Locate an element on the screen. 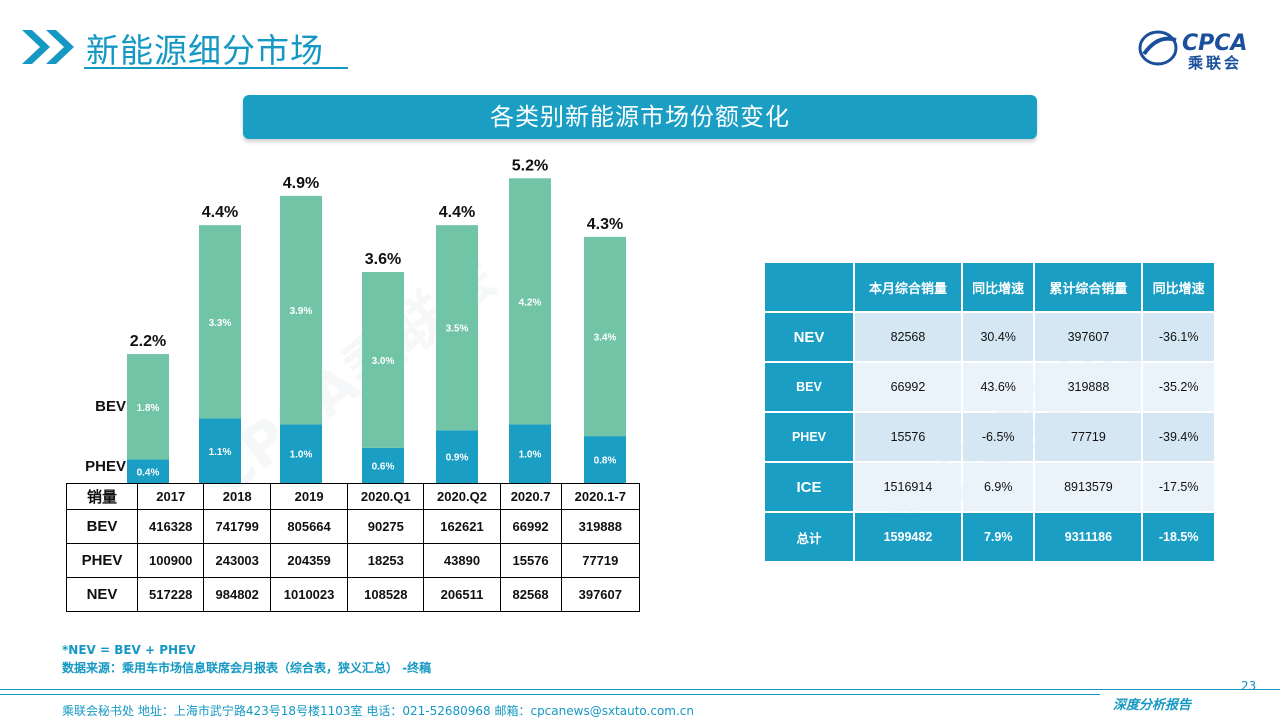 This screenshot has width=1280, height=720. row-label: BEV is located at coordinates (809, 387).